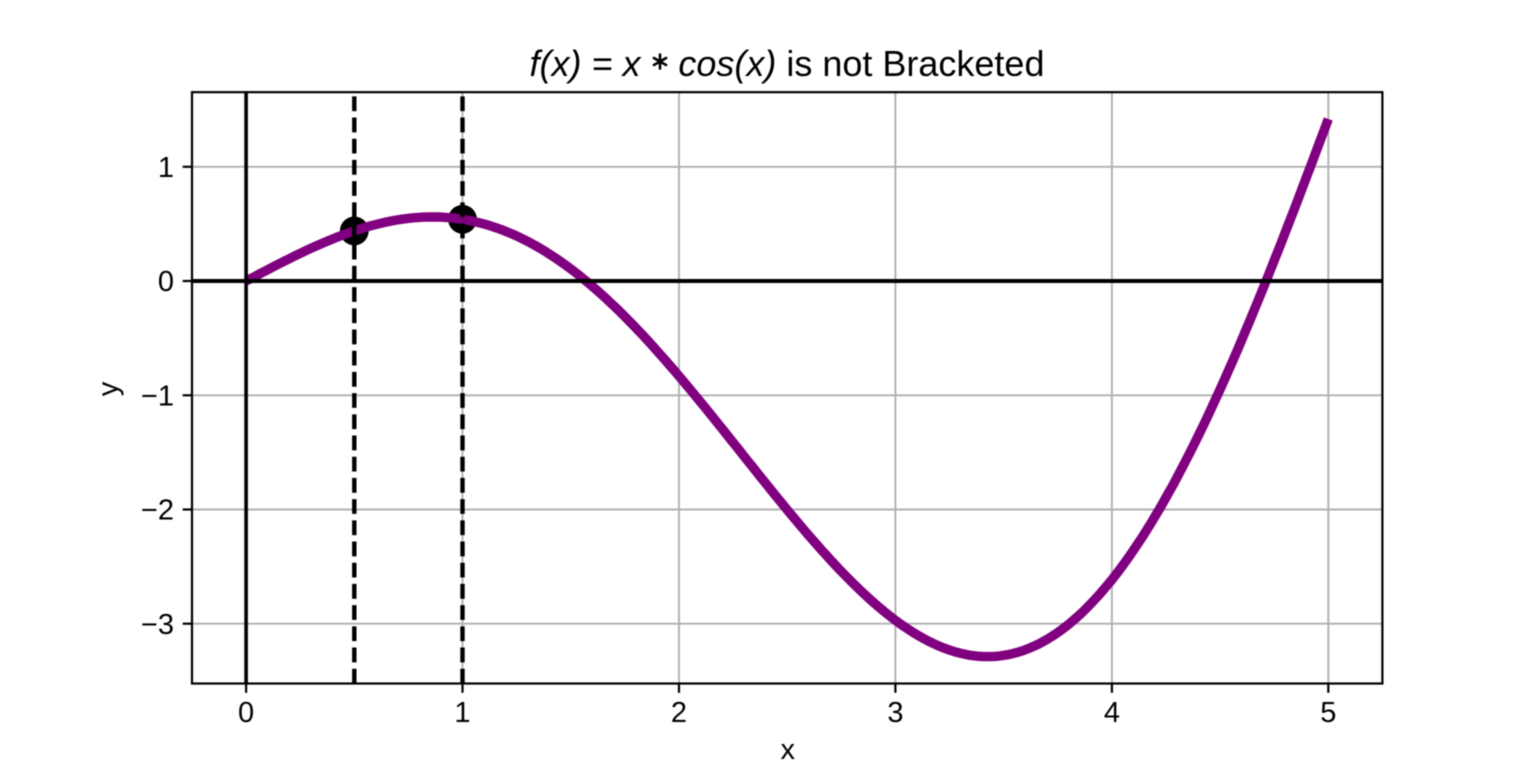 Image resolution: width=1536 pixels, height=768 pixels. I want to click on svg-text: 3, so click(895, 713).